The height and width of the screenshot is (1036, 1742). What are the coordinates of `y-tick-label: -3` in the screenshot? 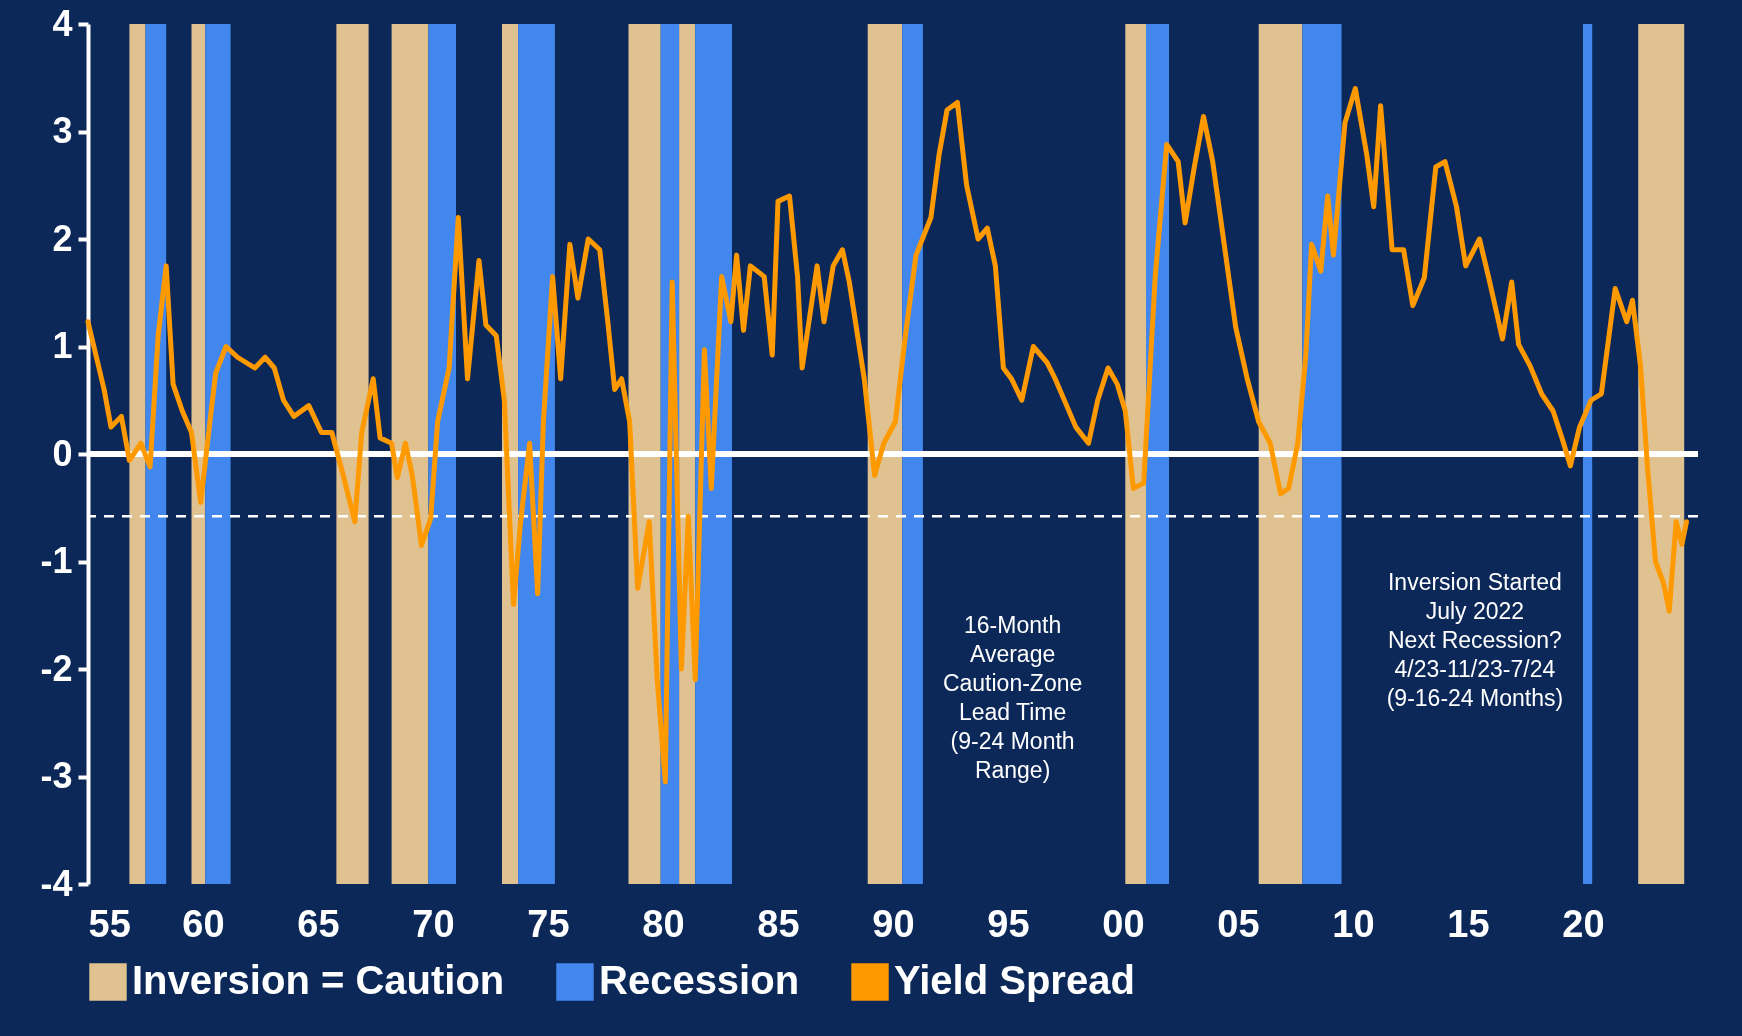 It's located at (56, 775).